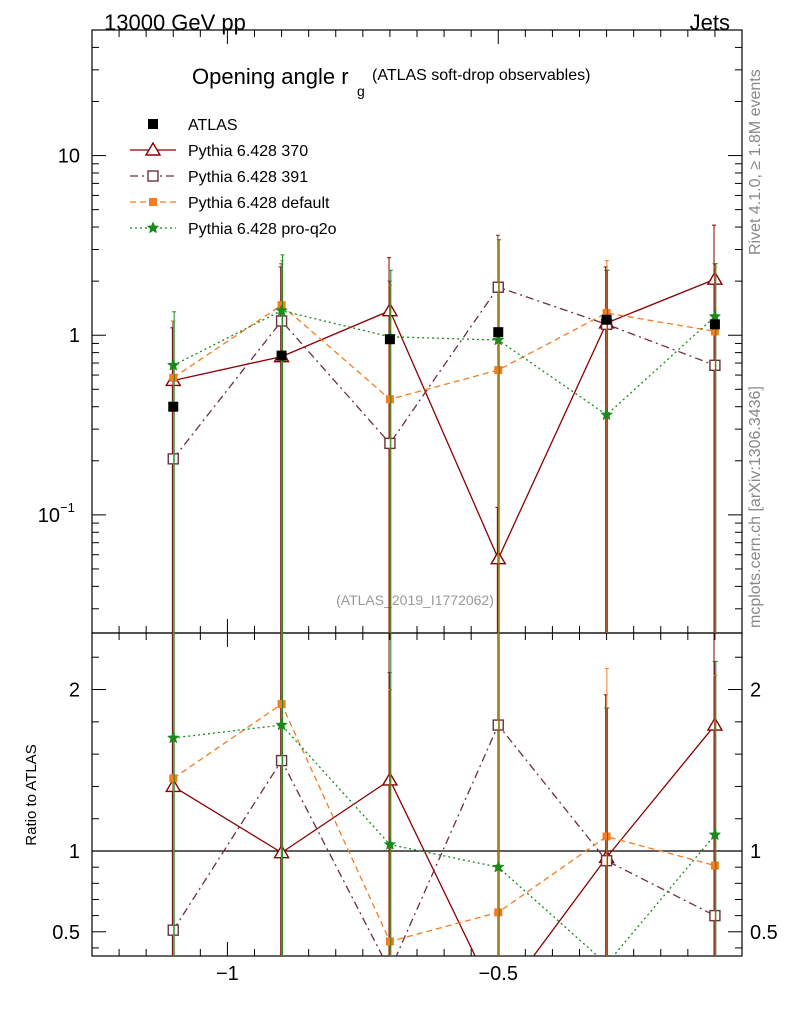  What do you see at coordinates (74, 691) in the screenshot?
I see `ratio-y-tick-label: 2` at bounding box center [74, 691].